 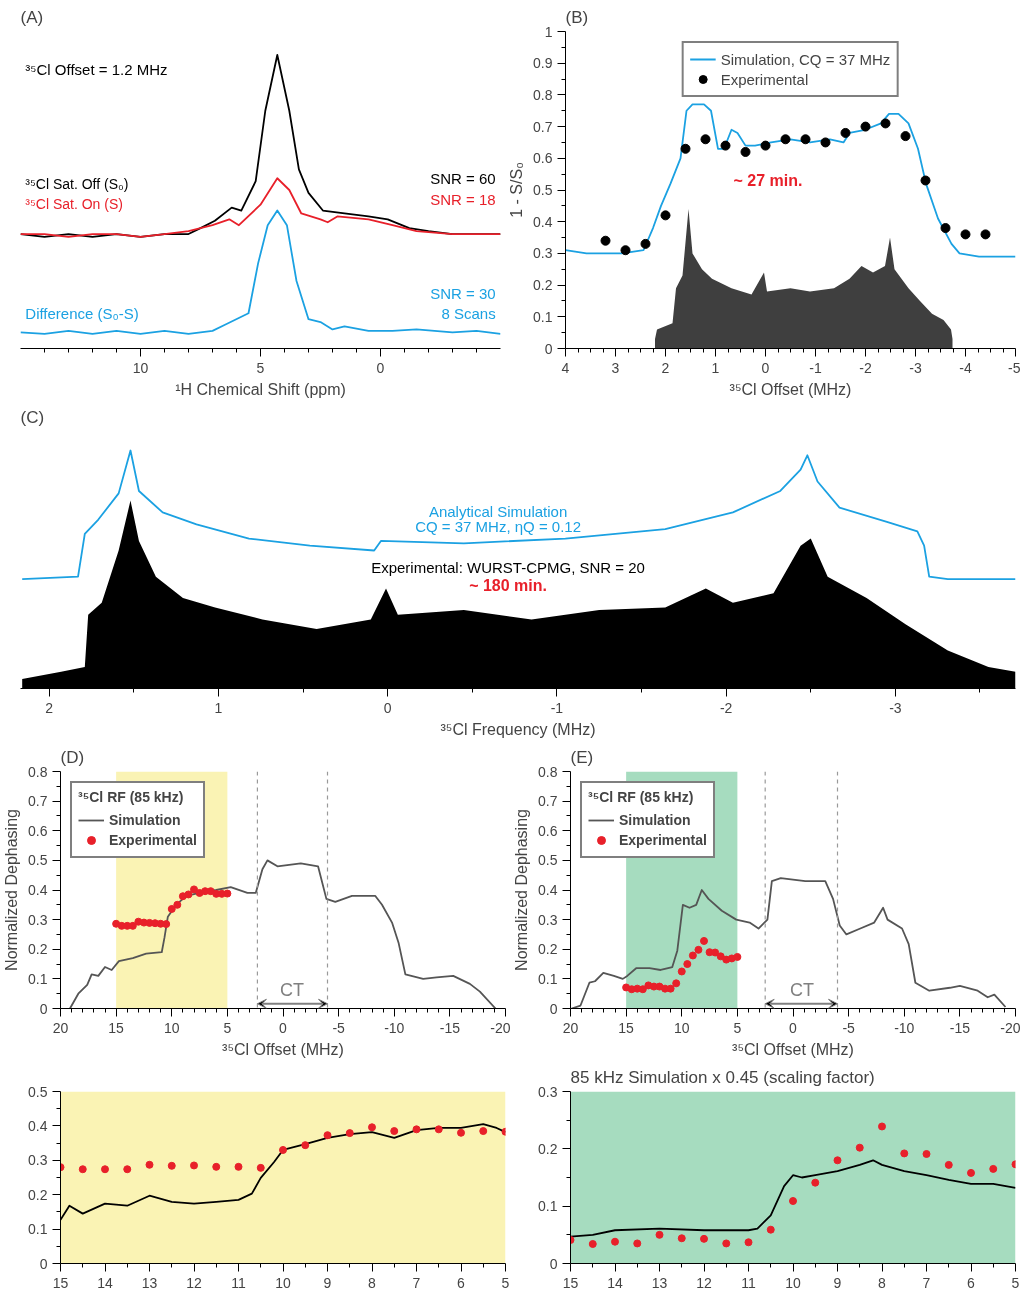 What do you see at coordinates (626, 1027) in the screenshot?
I see `x-tick-label: 15` at bounding box center [626, 1027].